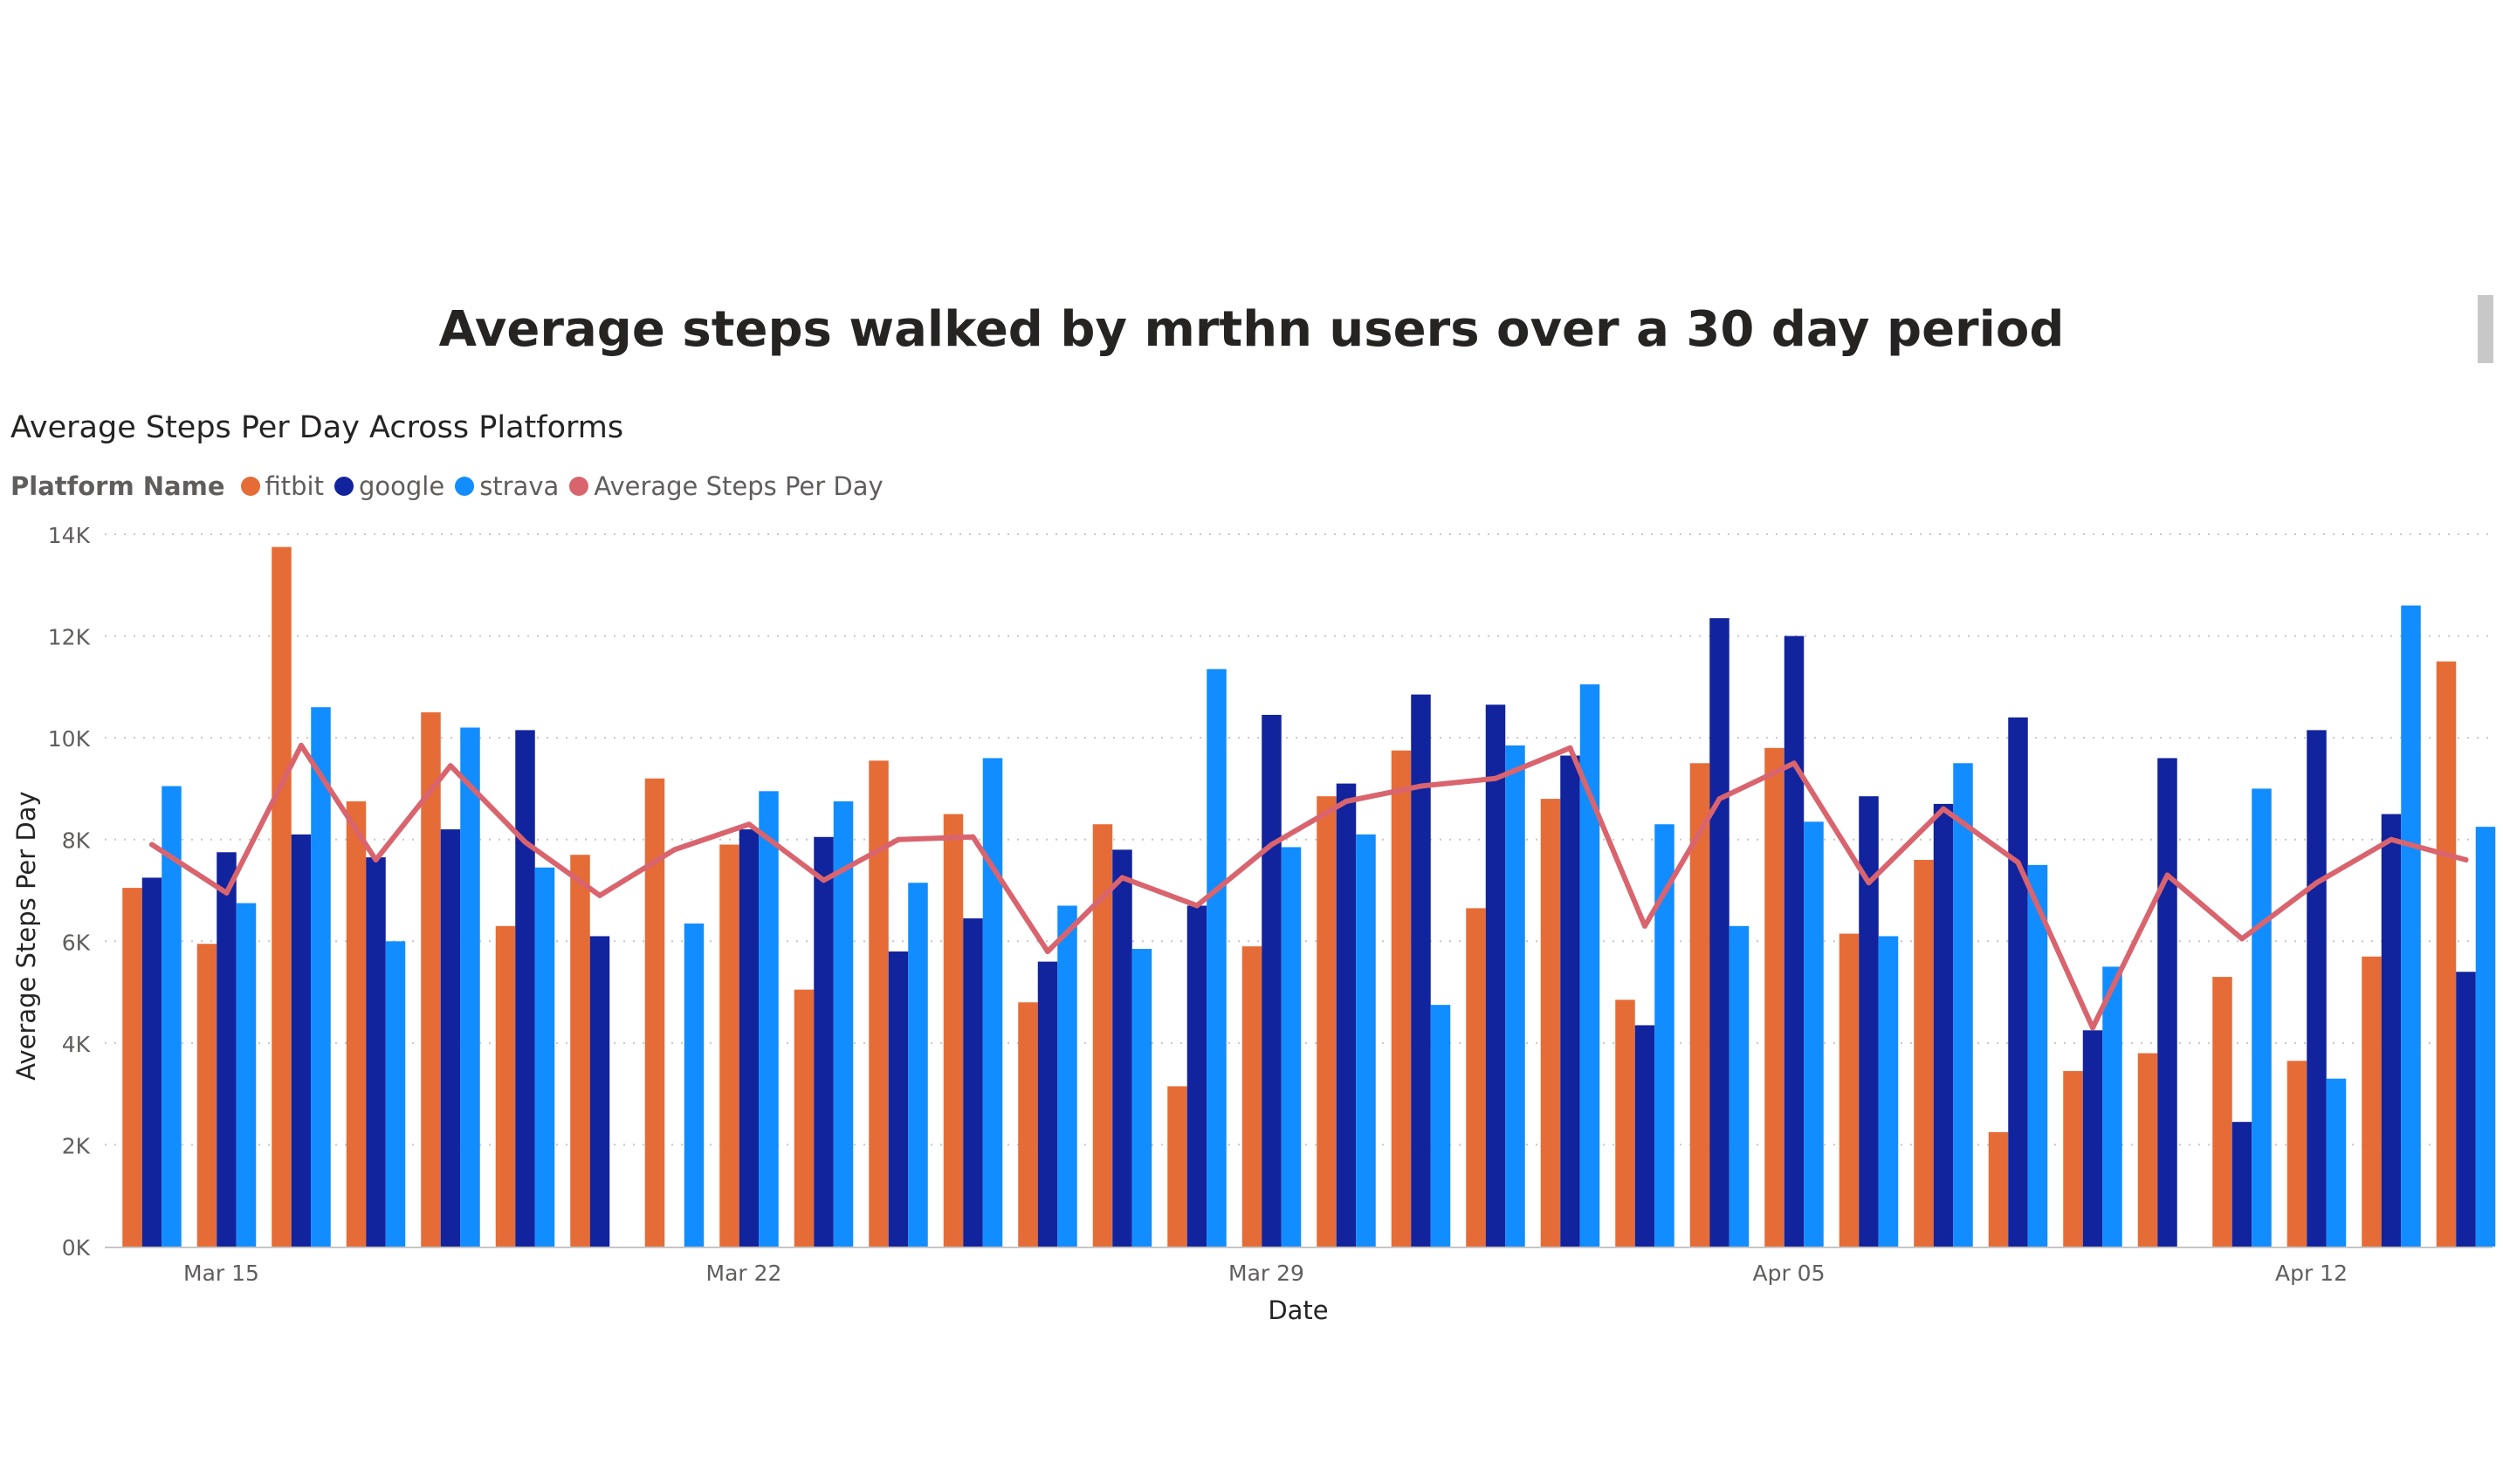 The height and width of the screenshot is (1484, 2503). Describe the element at coordinates (221, 1274) in the screenshot. I see `x-tick-label: Mar 15` at that location.